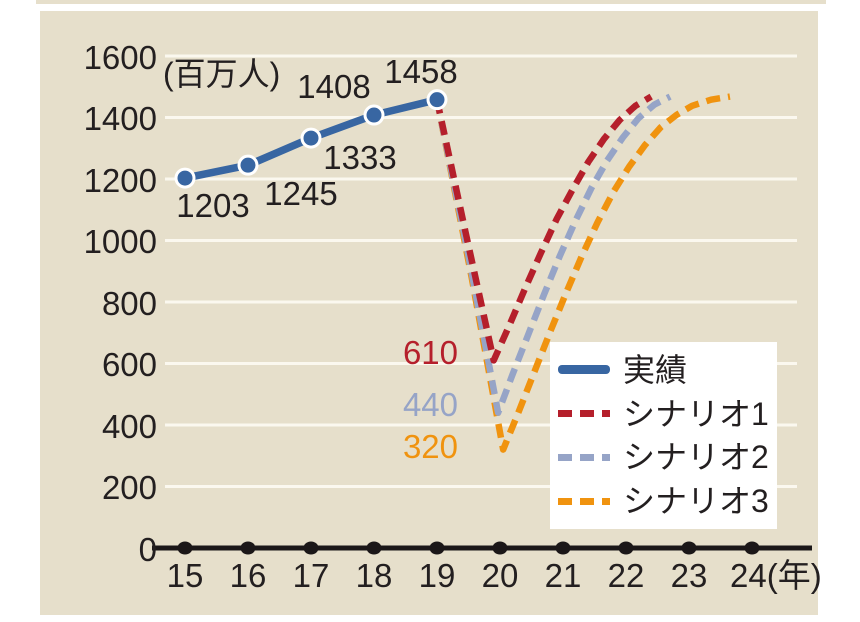  I want to click on dip-label-scenario2-440: 440, so click(430, 404).